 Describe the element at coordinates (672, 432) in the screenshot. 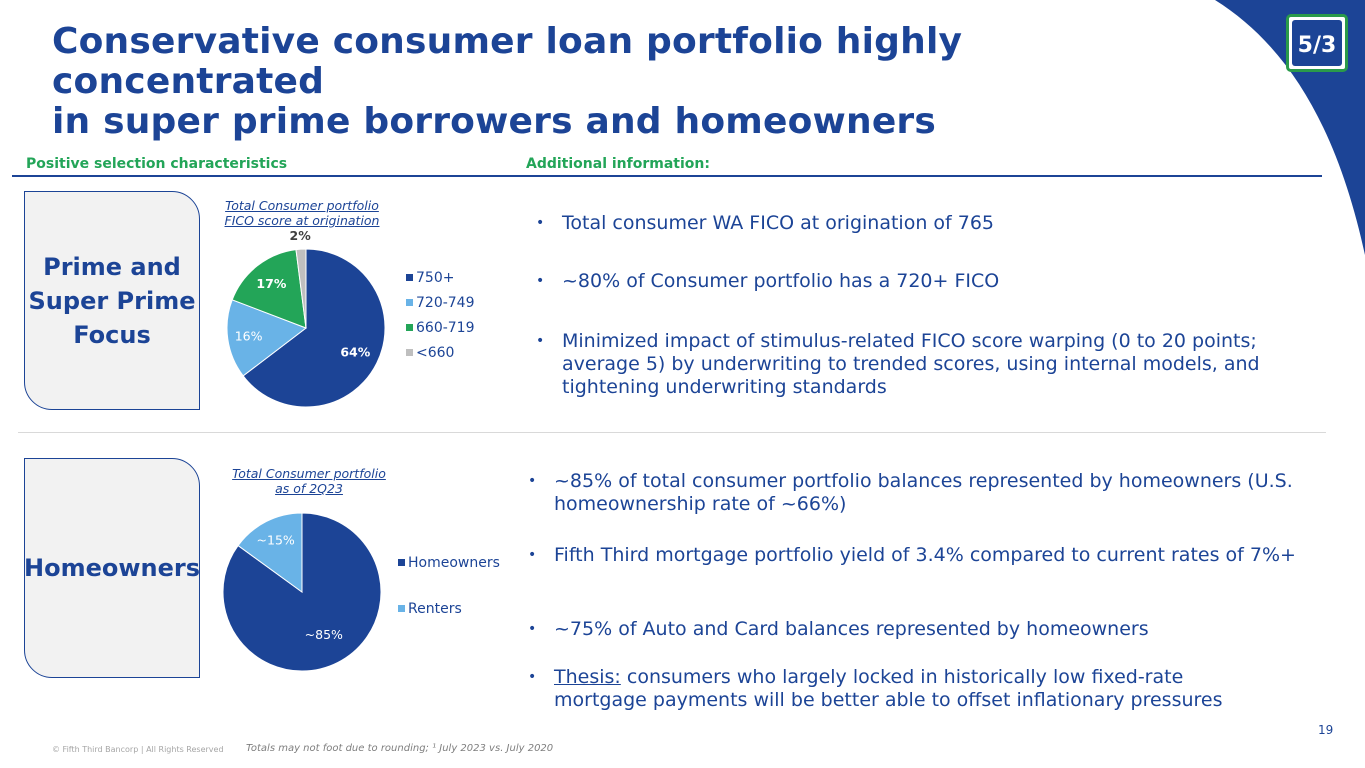

I see `section-divider` at that location.